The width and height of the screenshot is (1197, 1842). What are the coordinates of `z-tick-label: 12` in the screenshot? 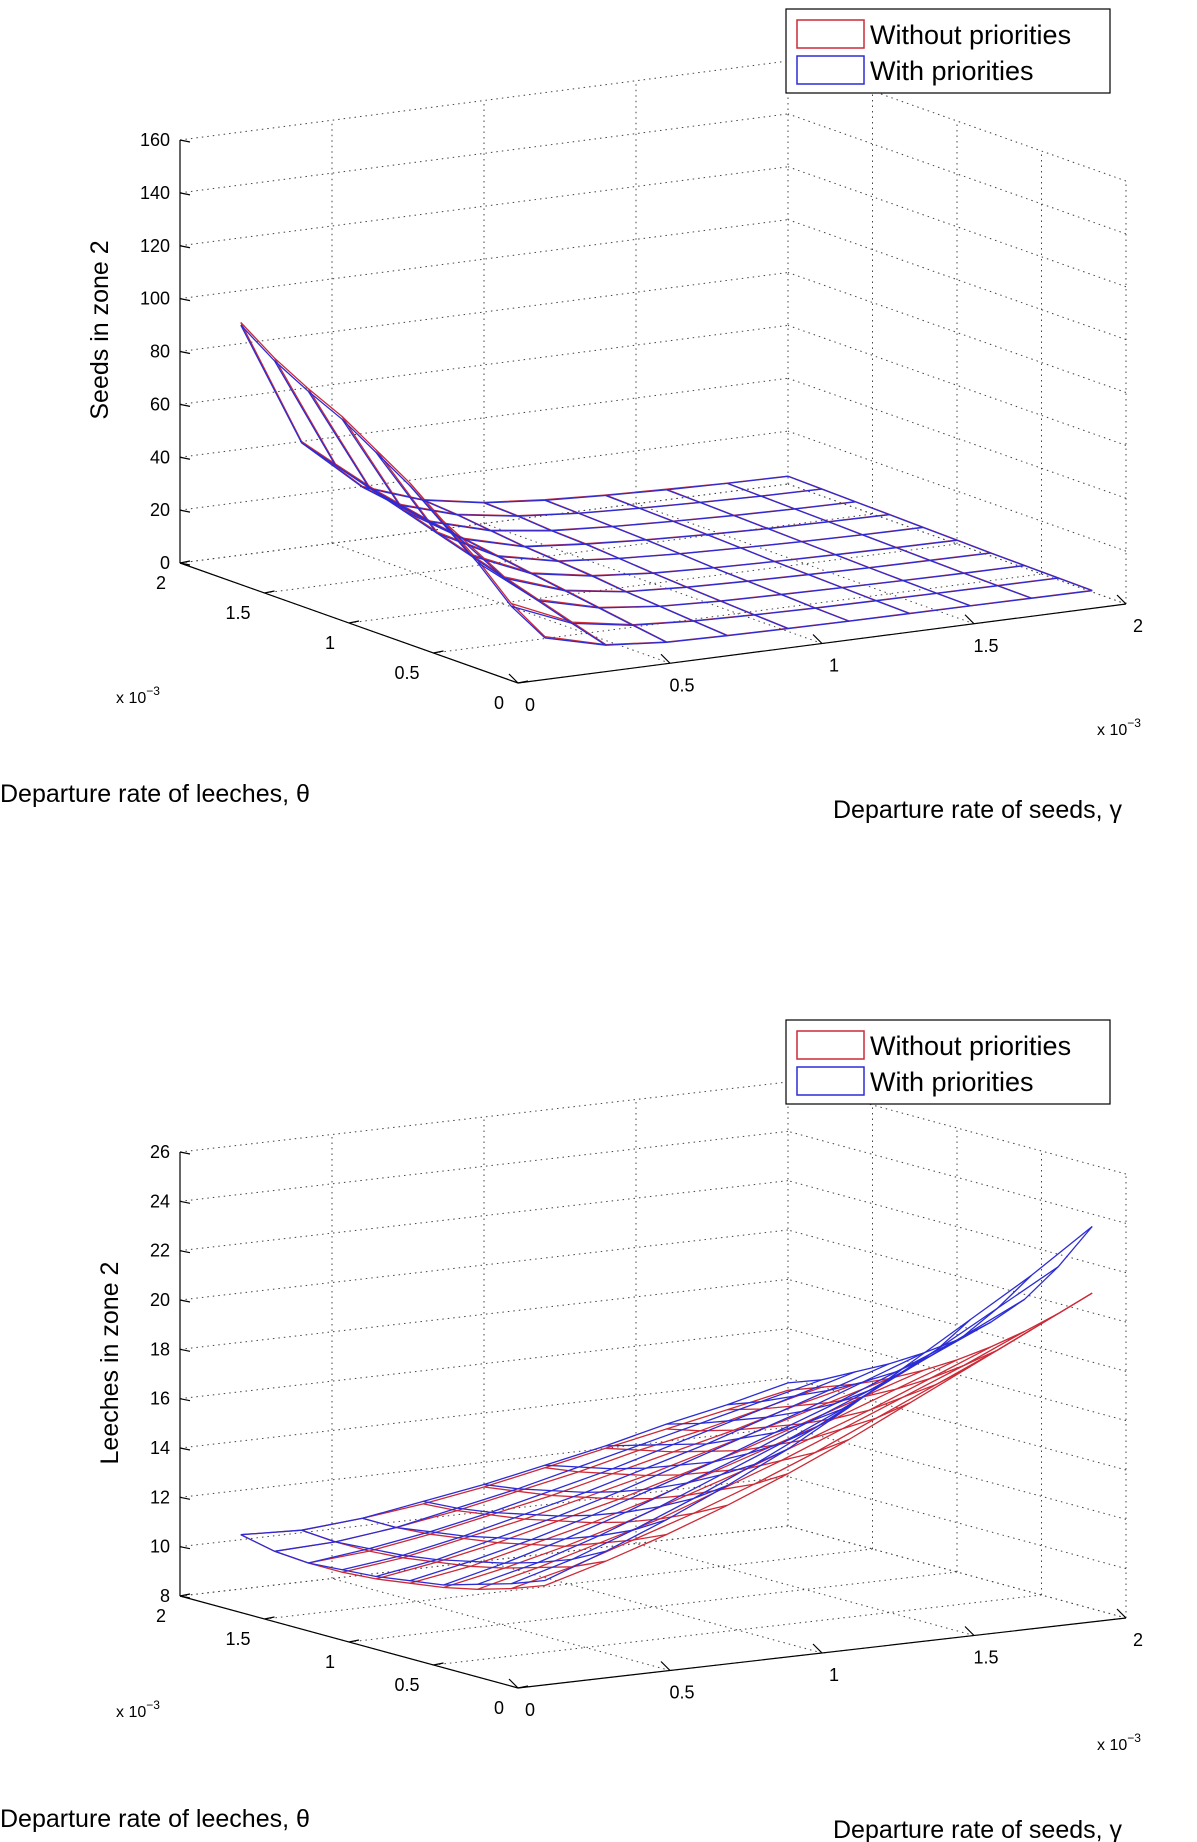 It's located at (160, 1497).